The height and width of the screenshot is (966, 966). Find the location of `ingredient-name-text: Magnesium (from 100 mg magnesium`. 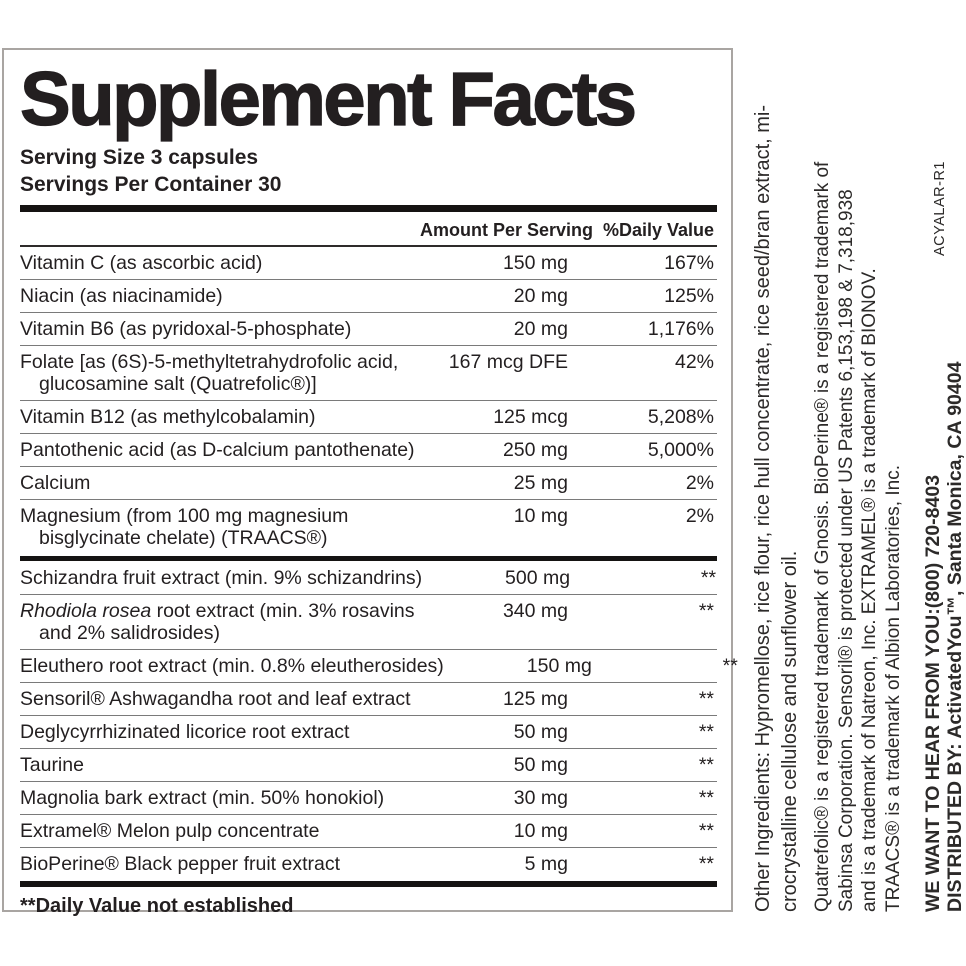

ingredient-name-text: Magnesium (from 100 mg magnesium is located at coordinates (184, 516).